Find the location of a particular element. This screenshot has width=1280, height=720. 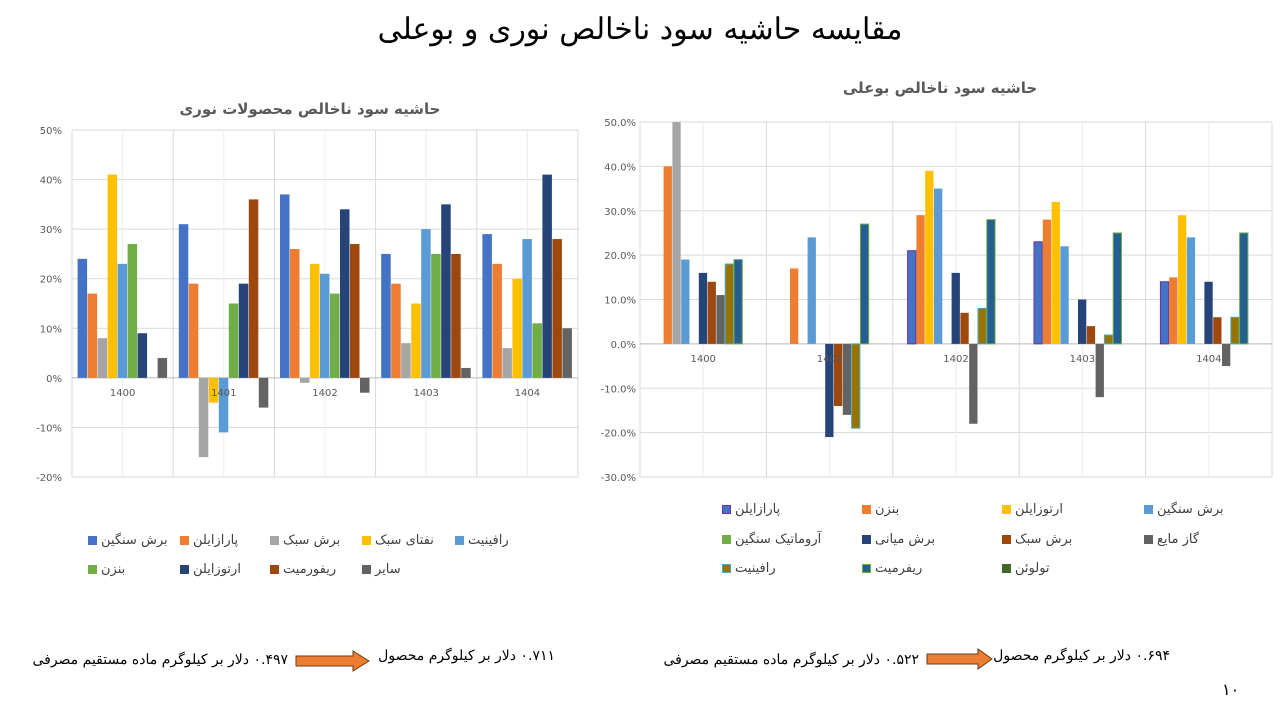

left-y-tick-label: -10% is located at coordinates (49, 428).